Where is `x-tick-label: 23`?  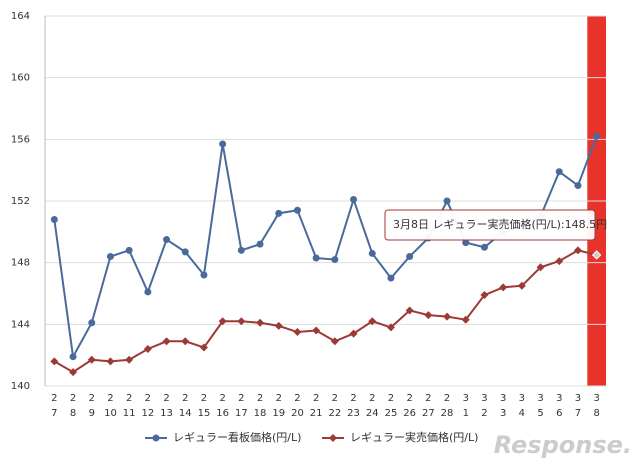 x-tick-label: 23 is located at coordinates (353, 413).